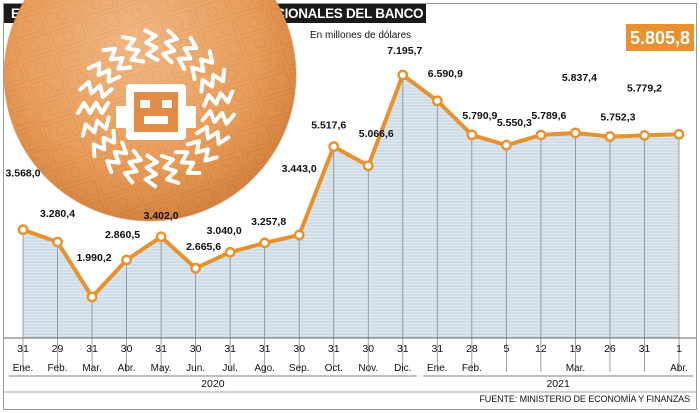 This screenshot has width=700, height=413. I want to click on data-label: 3.402,0, so click(161, 216).